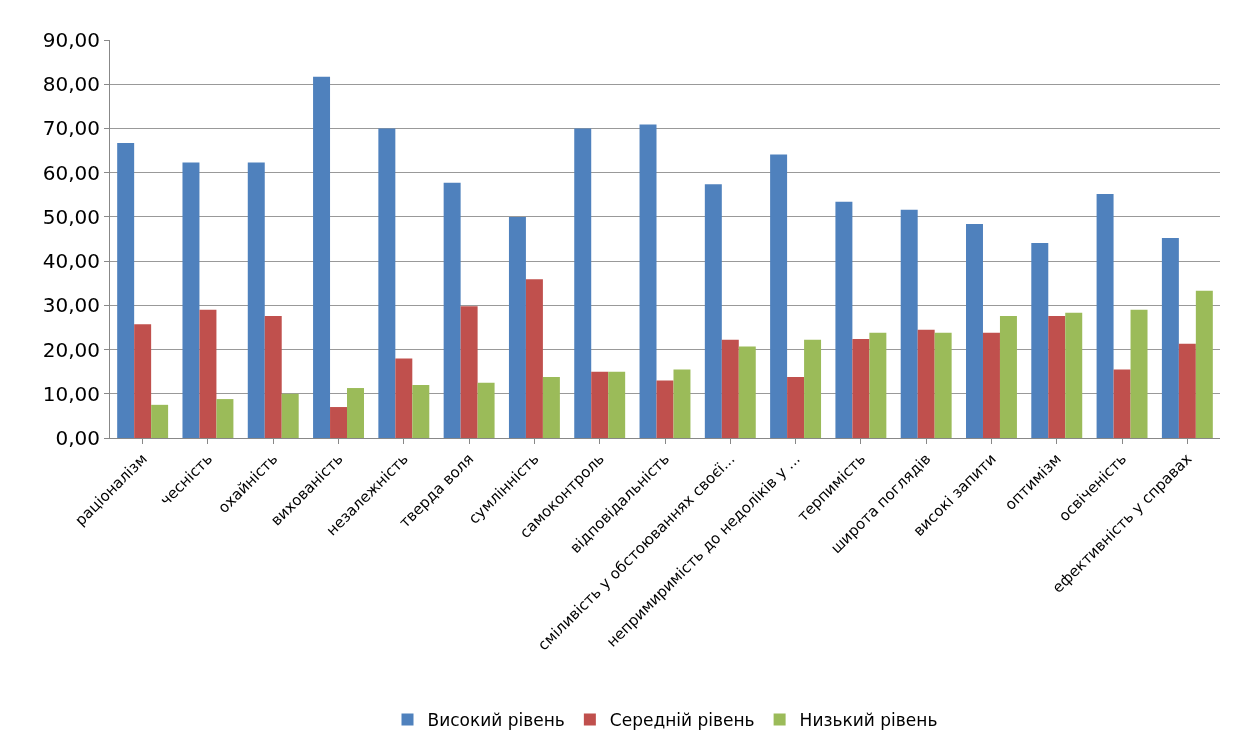  Describe the element at coordinates (71, 172) in the screenshot. I see `y-tick-label: 60,00` at that location.